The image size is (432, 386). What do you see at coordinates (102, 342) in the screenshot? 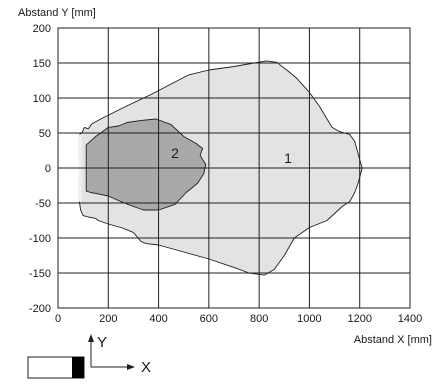
I see `legend-y-label: Y` at bounding box center [102, 342].